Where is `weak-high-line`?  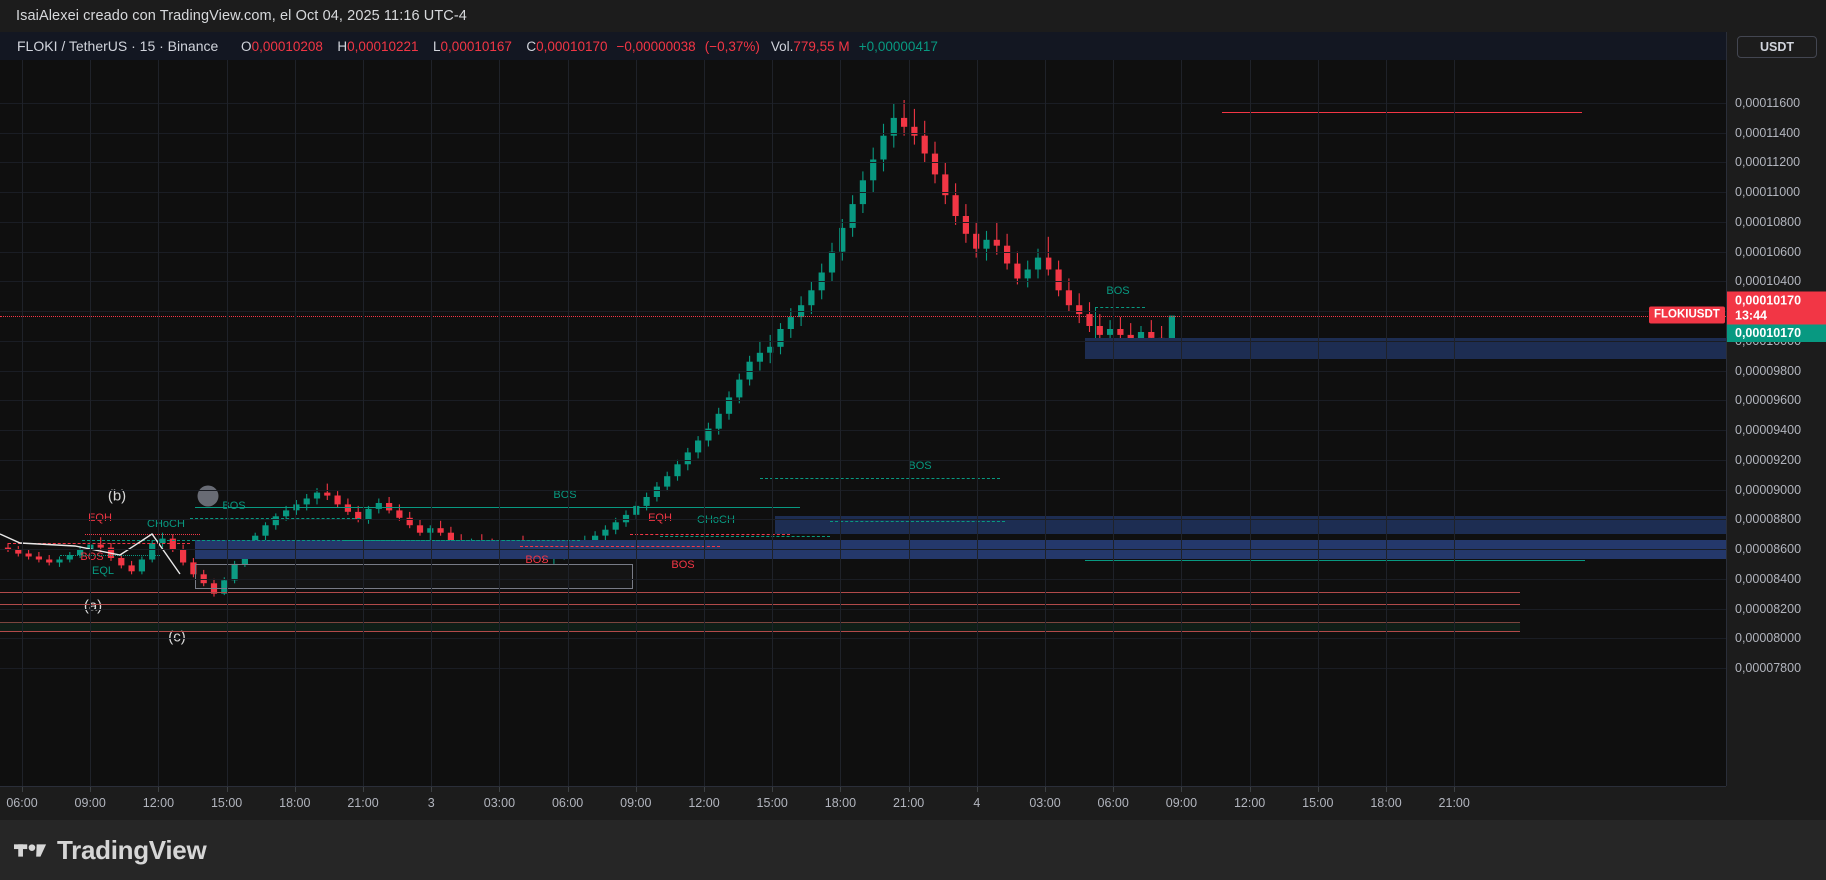
weak-high-line is located at coordinates (1402, 112).